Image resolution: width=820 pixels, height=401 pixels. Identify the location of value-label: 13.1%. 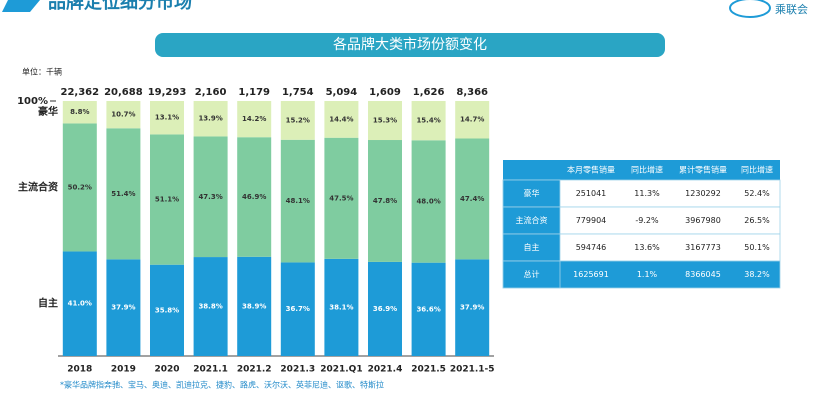
(167, 118).